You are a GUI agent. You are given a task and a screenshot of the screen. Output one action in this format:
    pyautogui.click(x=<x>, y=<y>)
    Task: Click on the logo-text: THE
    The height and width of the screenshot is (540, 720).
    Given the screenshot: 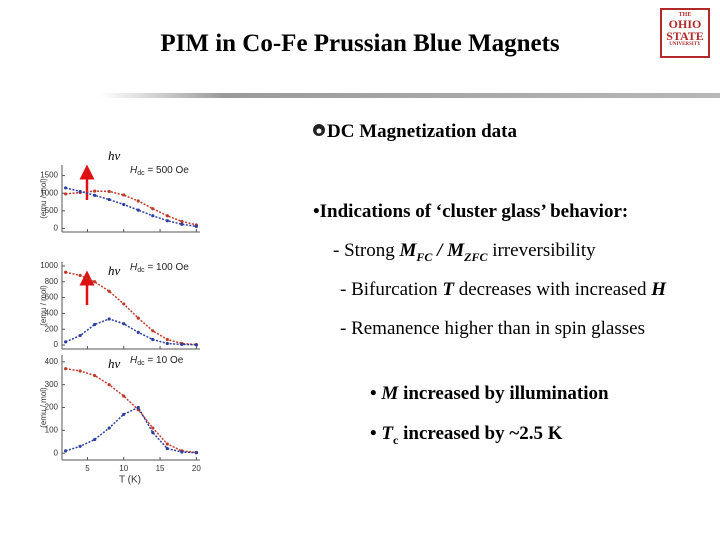 What is the action you would take?
    pyautogui.click(x=685, y=15)
    